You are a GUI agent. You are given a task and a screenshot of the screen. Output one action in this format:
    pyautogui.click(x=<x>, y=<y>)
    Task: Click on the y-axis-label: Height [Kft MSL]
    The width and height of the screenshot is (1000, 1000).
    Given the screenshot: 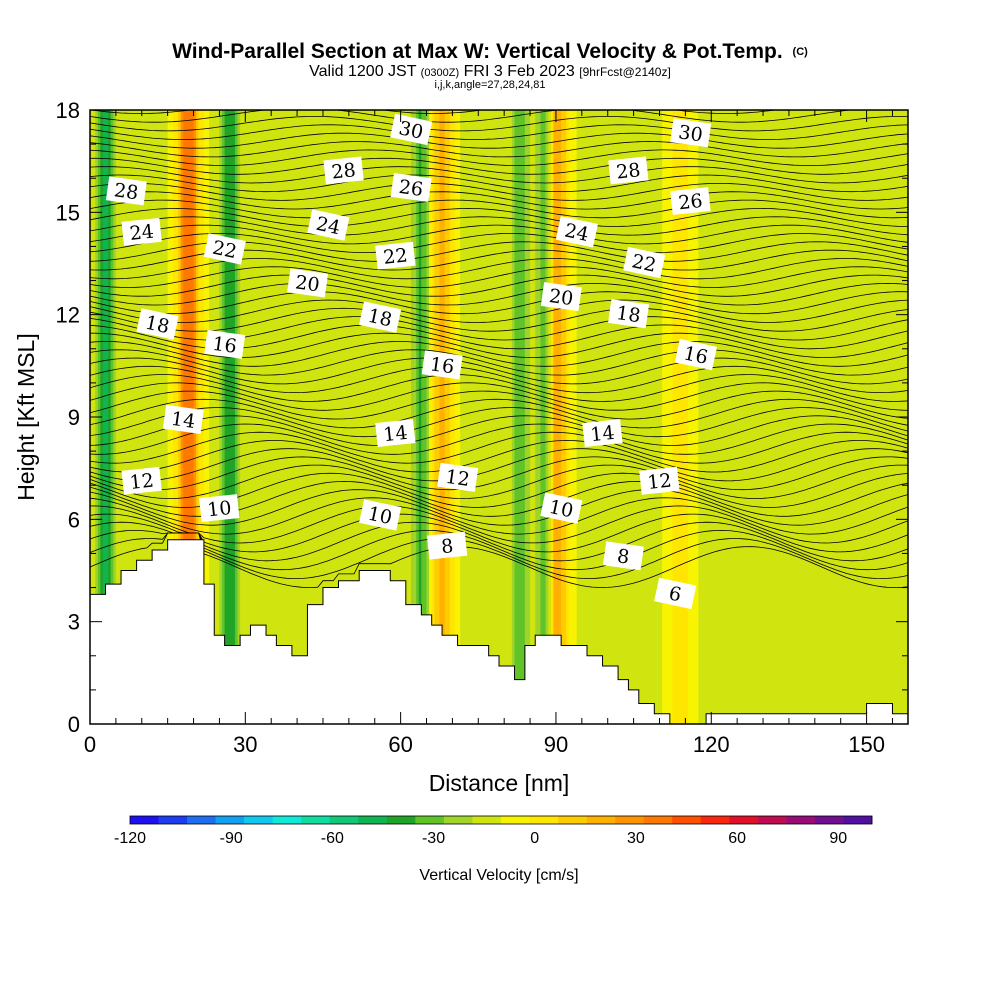 What is the action you would take?
    pyautogui.click(x=26, y=416)
    